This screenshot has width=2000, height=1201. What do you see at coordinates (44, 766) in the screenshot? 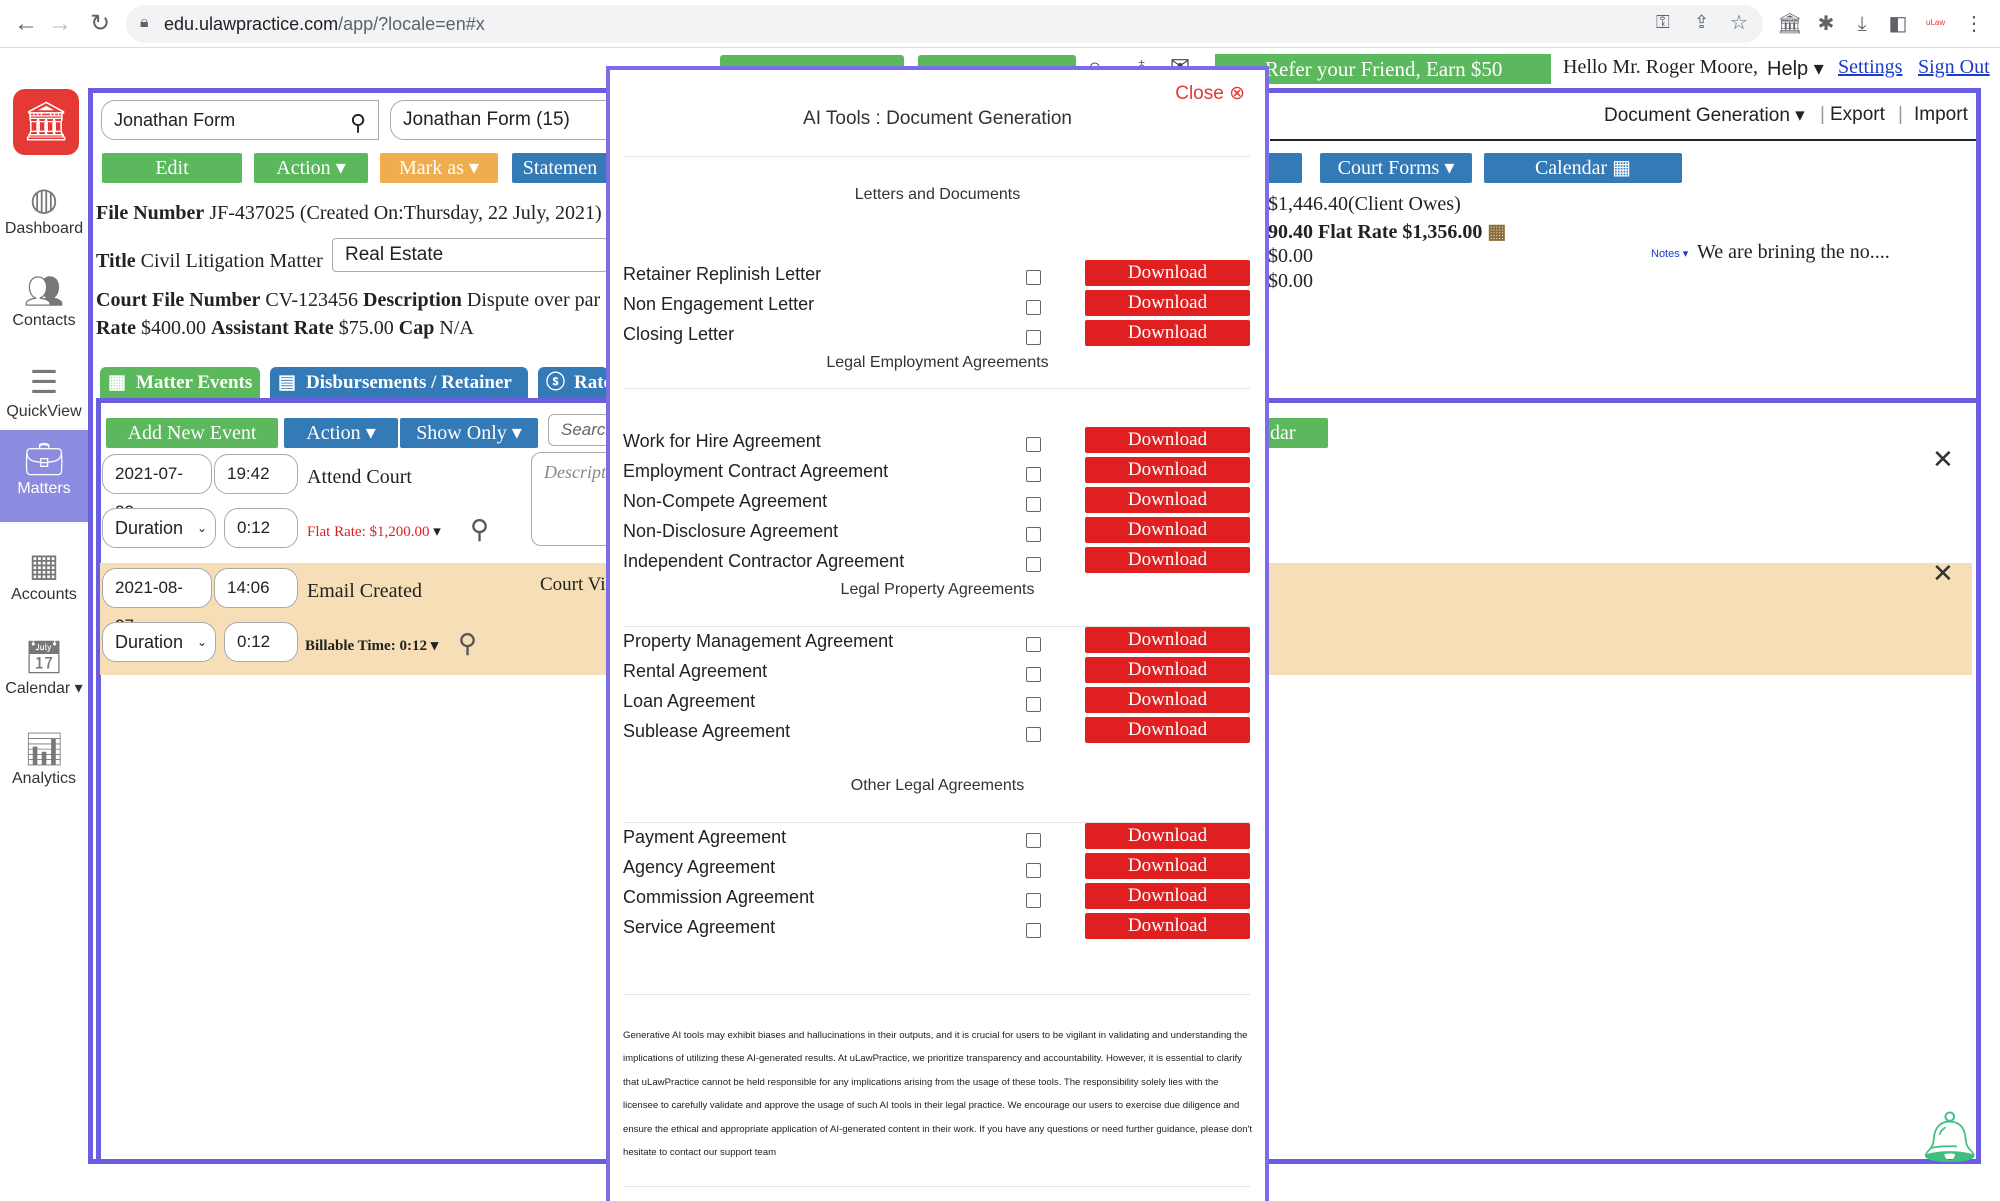
I see `sidebar-item-analytics: 📊︎ Analytics` at bounding box center [44, 766].